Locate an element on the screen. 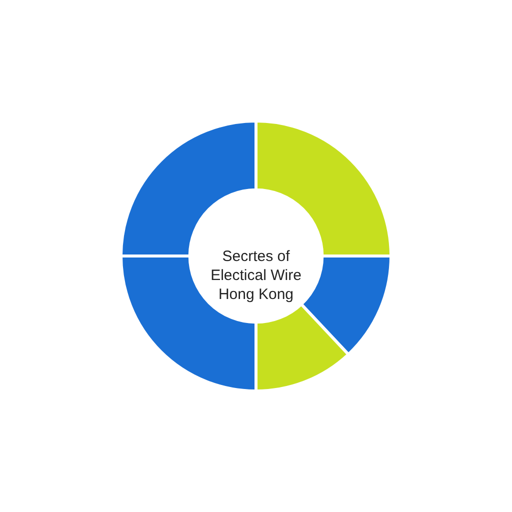 The image size is (512, 512). text: Secrtes of Electical Wire Hong Kong is located at coordinates (256, 275).